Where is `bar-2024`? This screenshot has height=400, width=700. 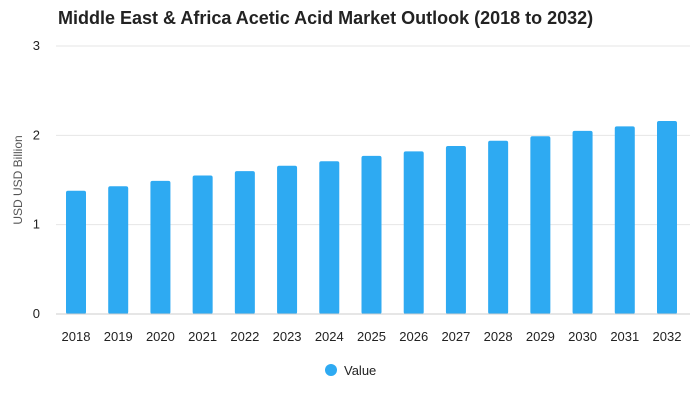 bar-2024 is located at coordinates (329, 237).